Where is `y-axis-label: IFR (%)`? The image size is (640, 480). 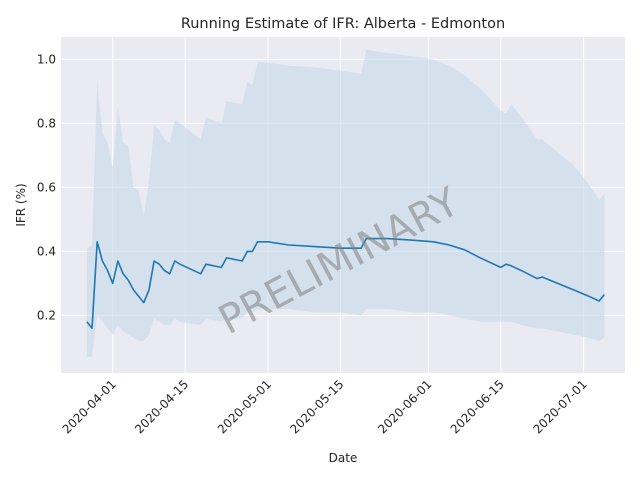
y-axis-label: IFR (%) is located at coordinates (21, 204).